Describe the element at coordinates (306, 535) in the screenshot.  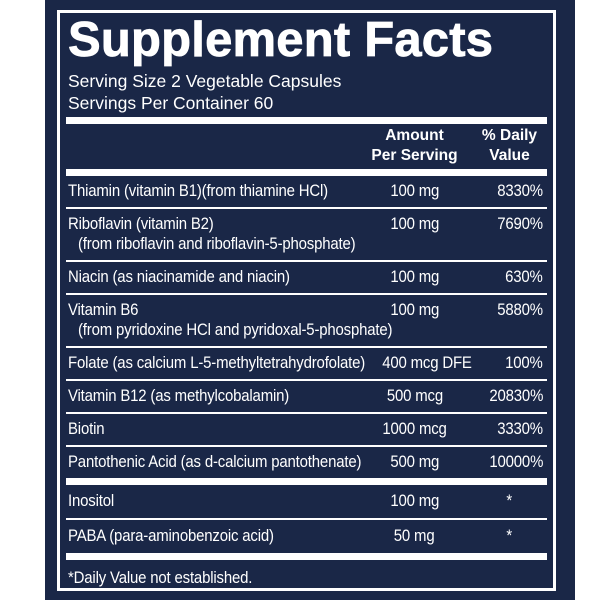
I see `nutrient-row: PABA (para-aminobenzoic acid) 50 mg *` at that location.